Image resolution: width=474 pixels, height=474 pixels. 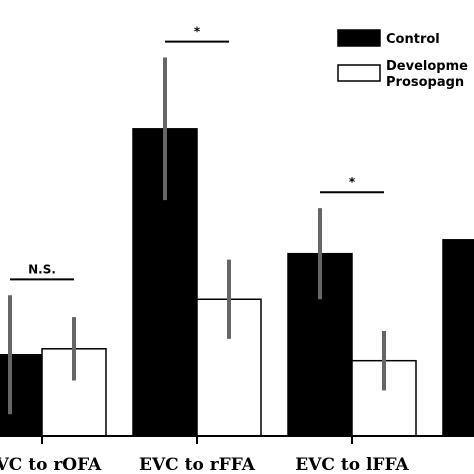 What do you see at coordinates (51, 464) in the screenshot?
I see `x-tick-label-0: EVC to rOFA` at bounding box center [51, 464].